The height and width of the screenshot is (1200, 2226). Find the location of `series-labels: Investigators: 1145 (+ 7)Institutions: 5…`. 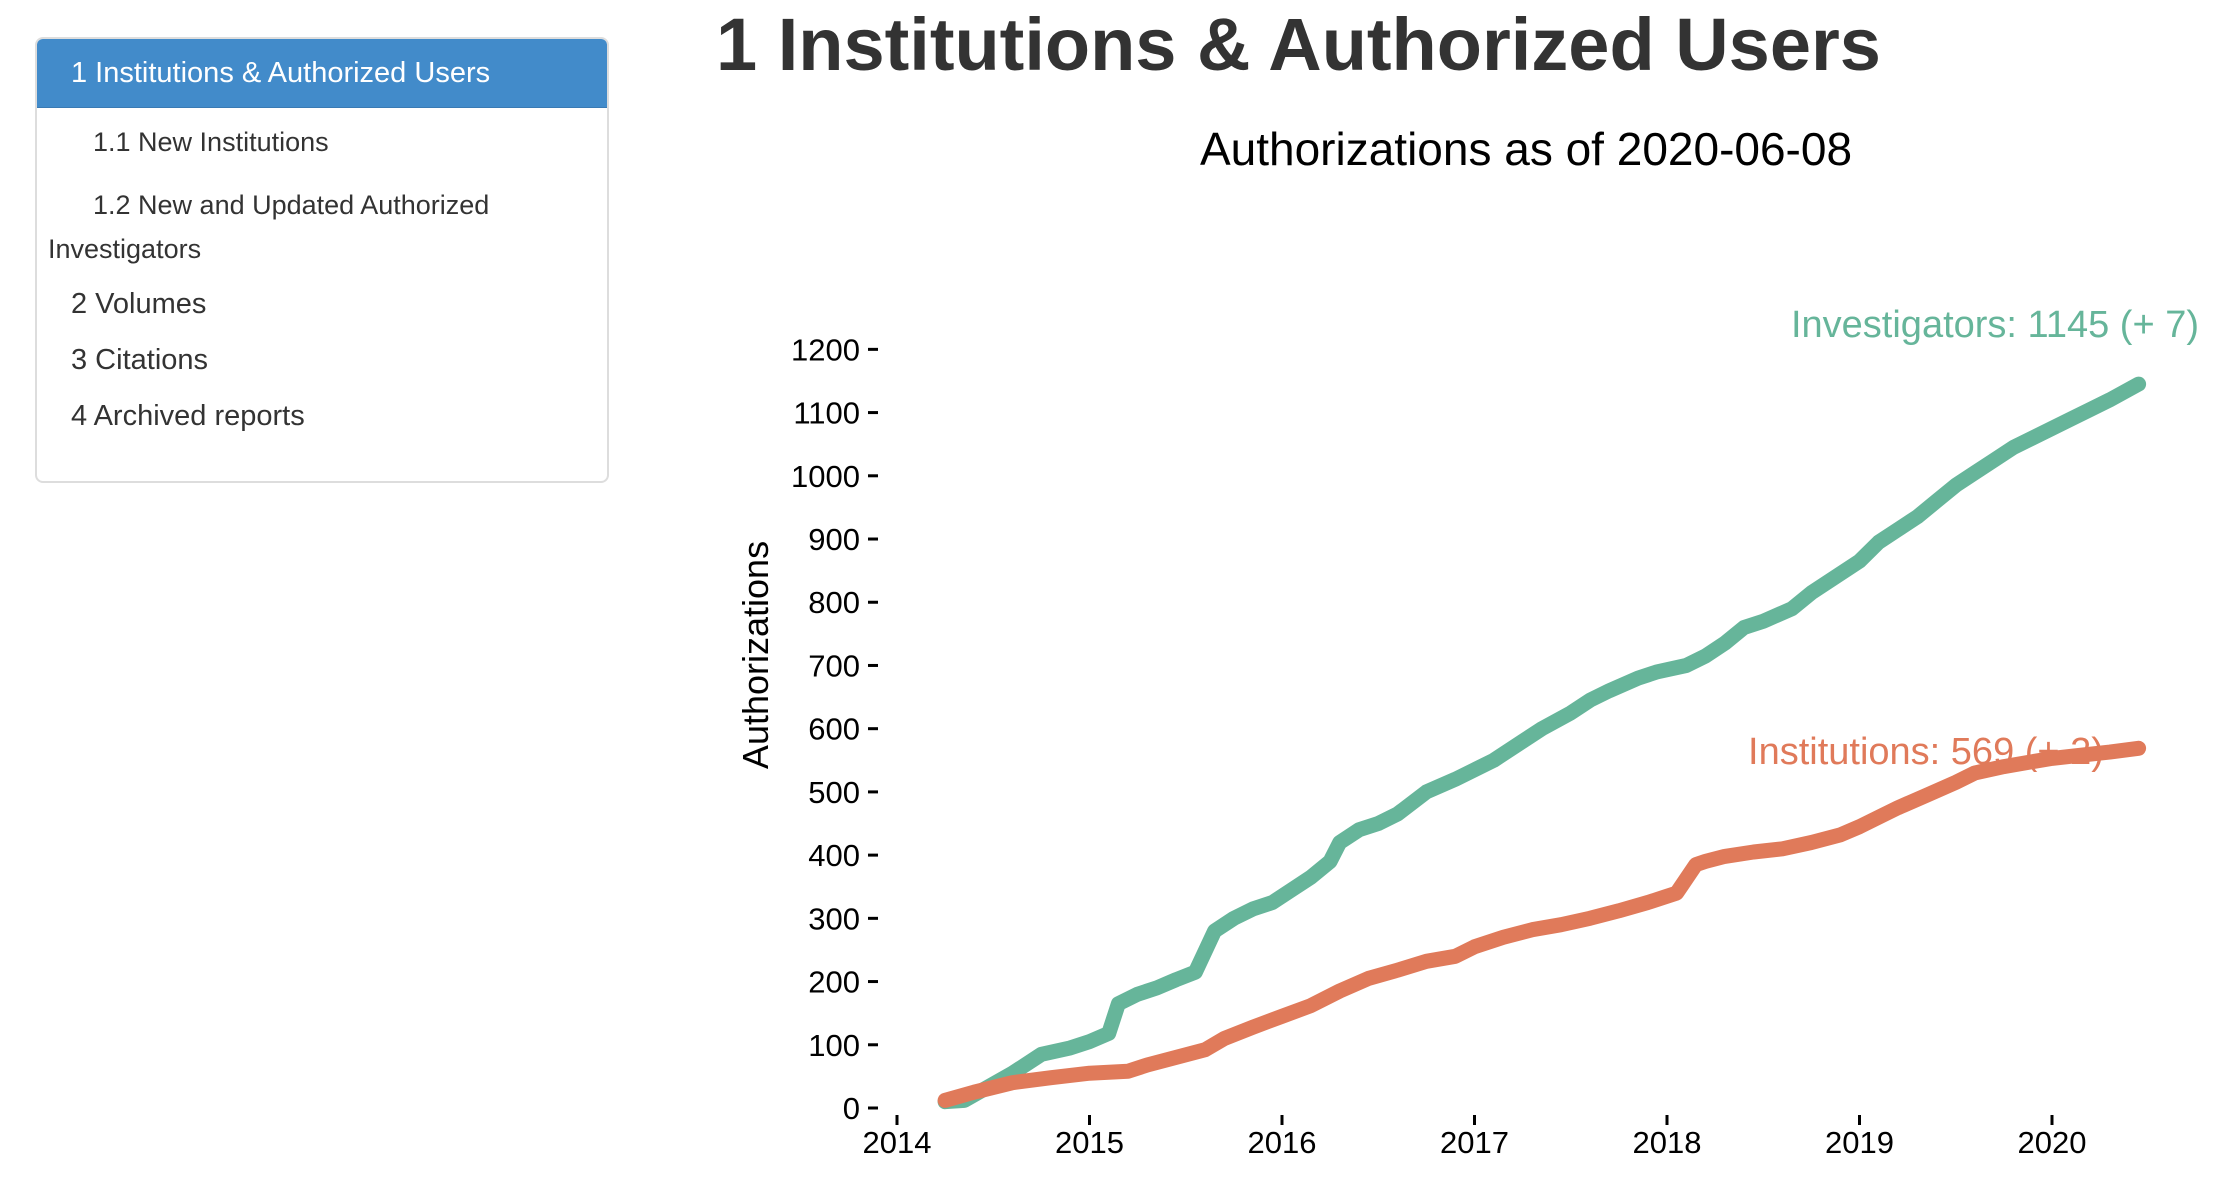

series-labels: Investigators: 1145 (+ 7)Institutions: 5… is located at coordinates (1973, 538).